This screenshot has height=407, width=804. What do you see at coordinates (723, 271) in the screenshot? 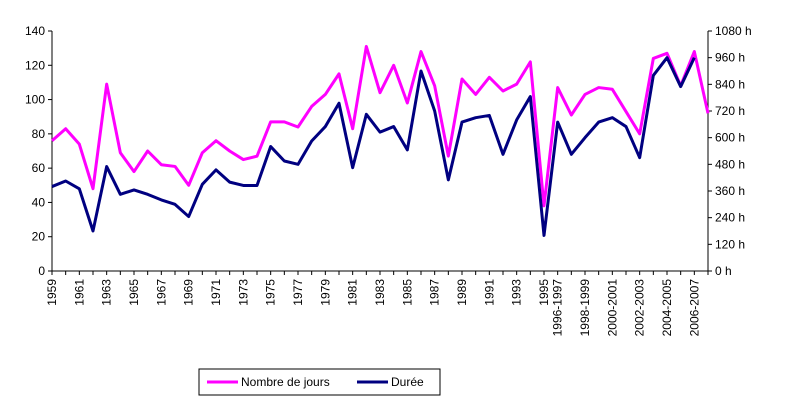
I see `y-right-tick-label: 0 h` at bounding box center [723, 271].